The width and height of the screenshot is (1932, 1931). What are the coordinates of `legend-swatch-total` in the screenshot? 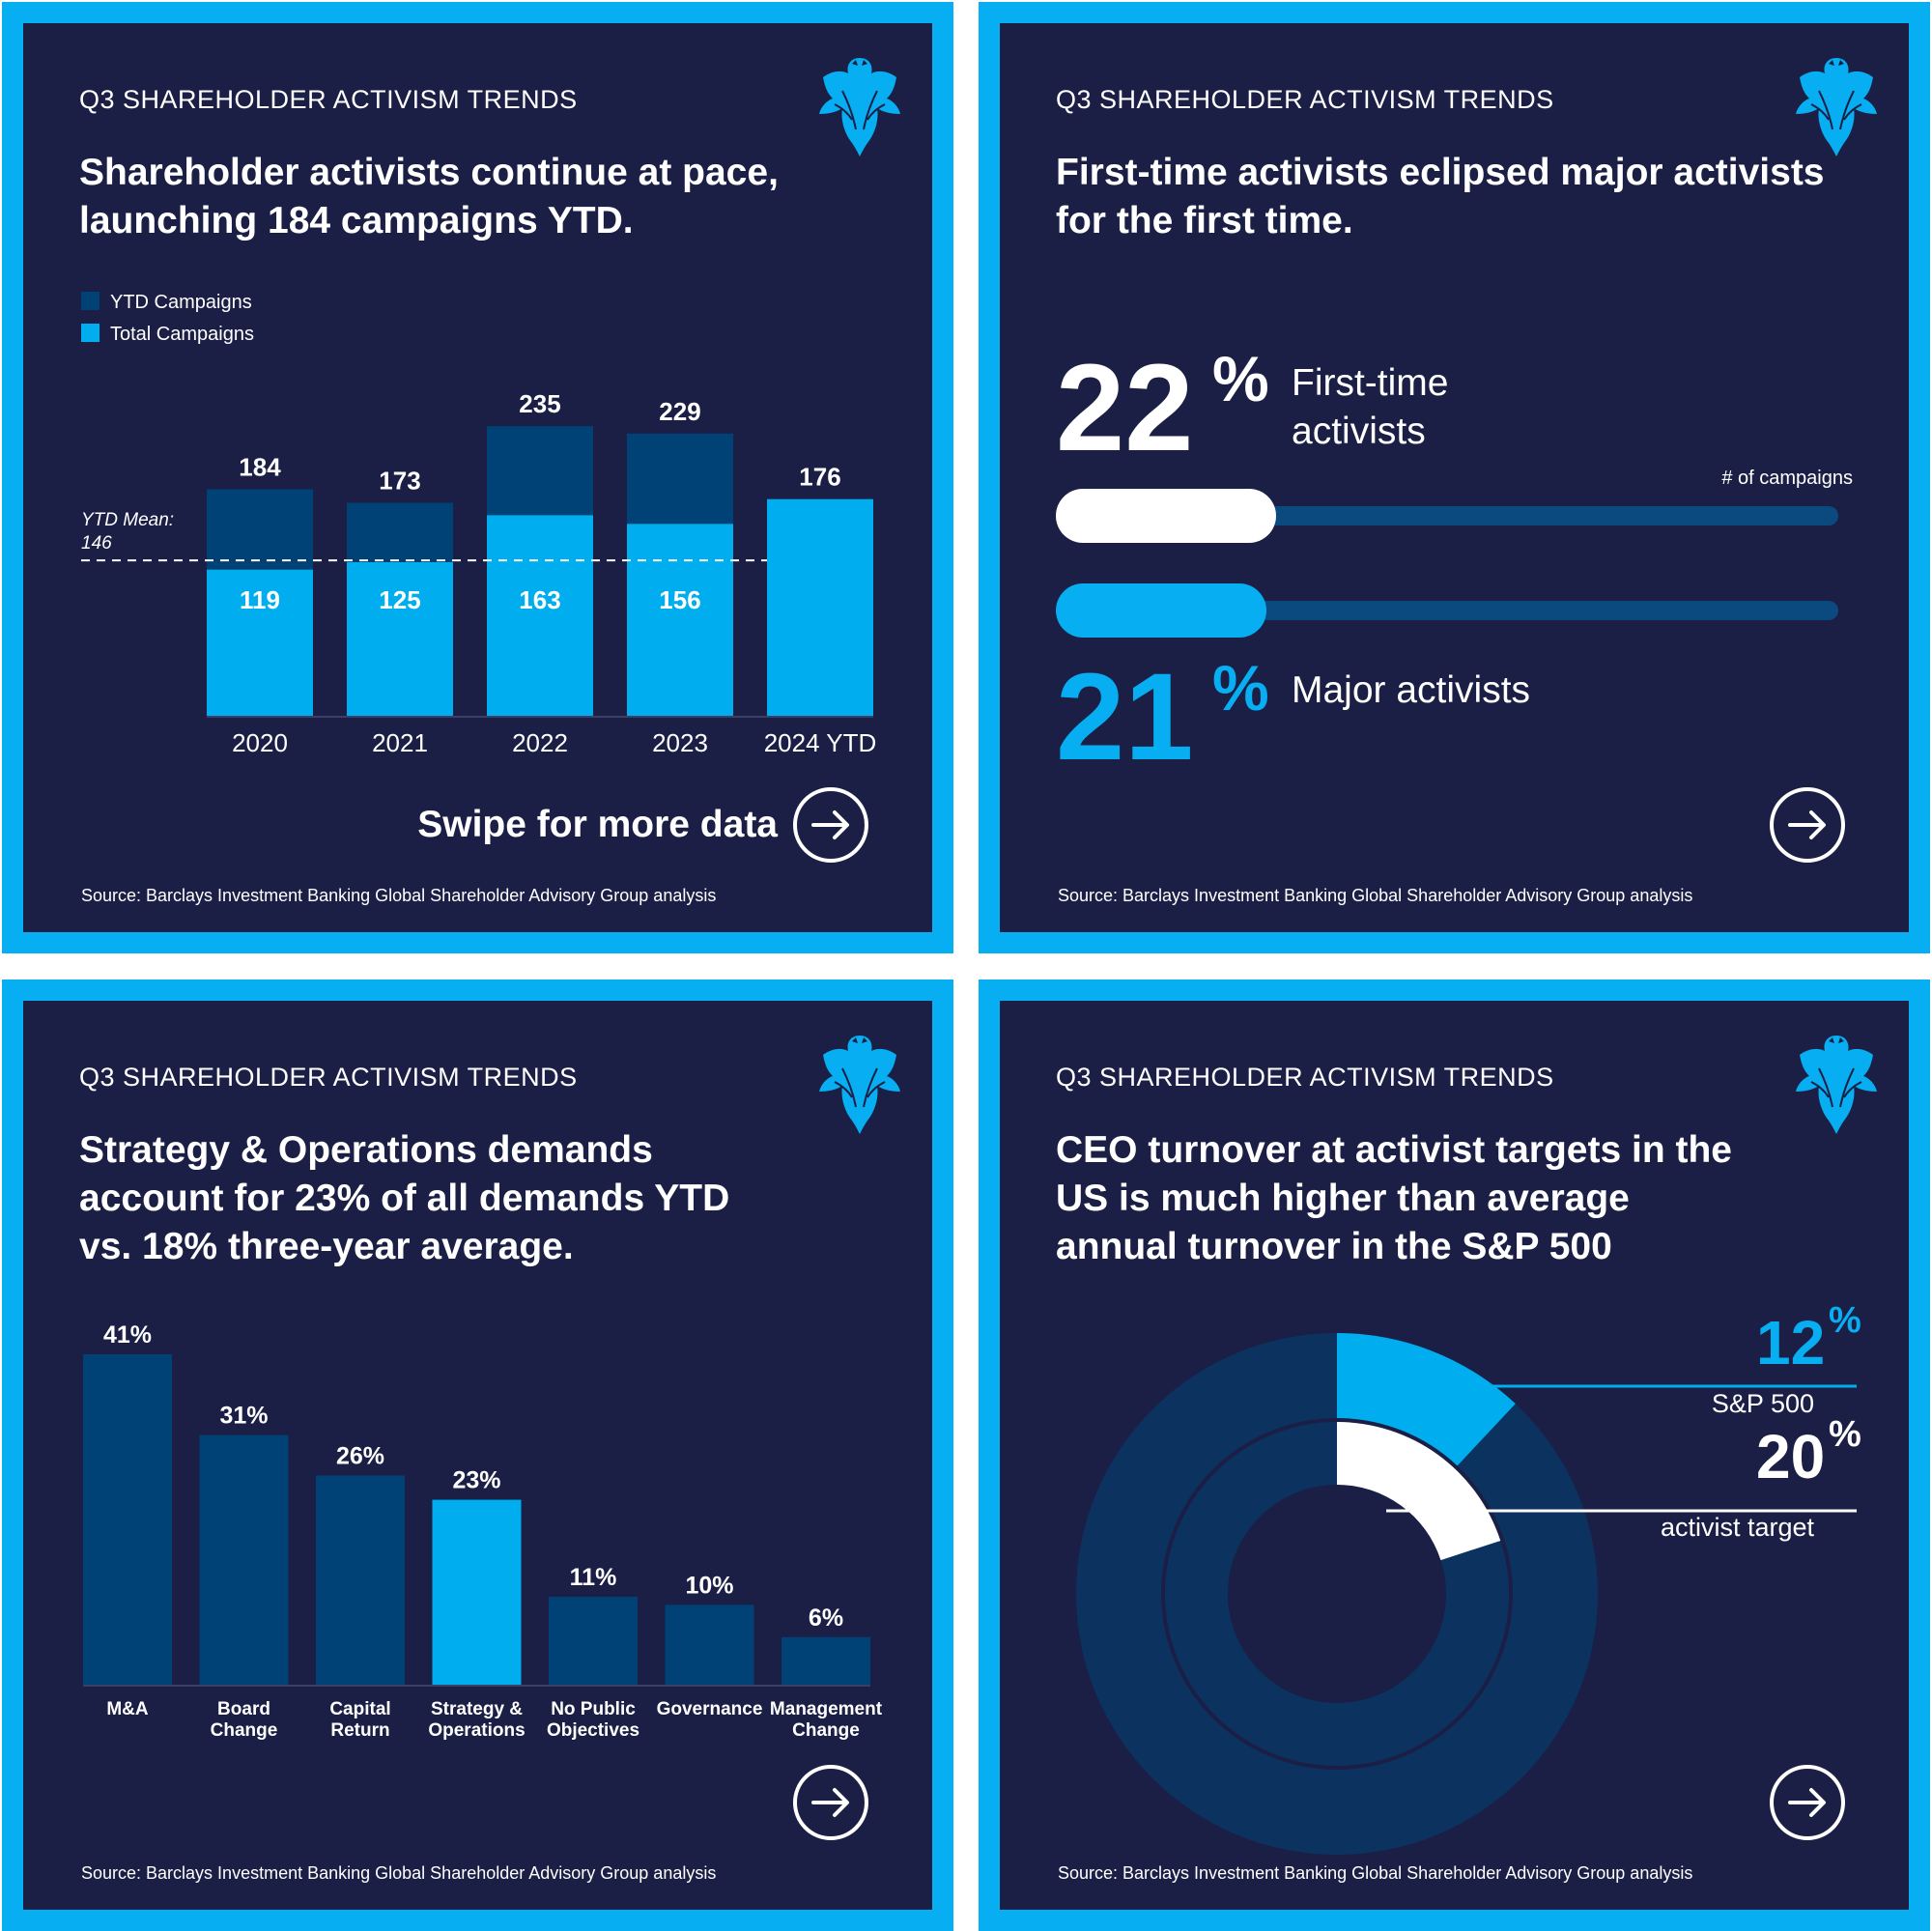 It's located at (90, 333).